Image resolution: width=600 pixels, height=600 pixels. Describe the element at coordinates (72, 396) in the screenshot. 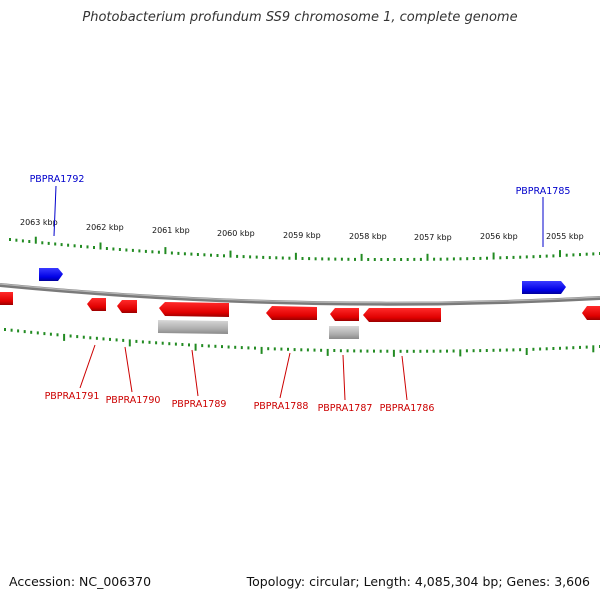

I see `gene-label: PBPRA1791` at that location.